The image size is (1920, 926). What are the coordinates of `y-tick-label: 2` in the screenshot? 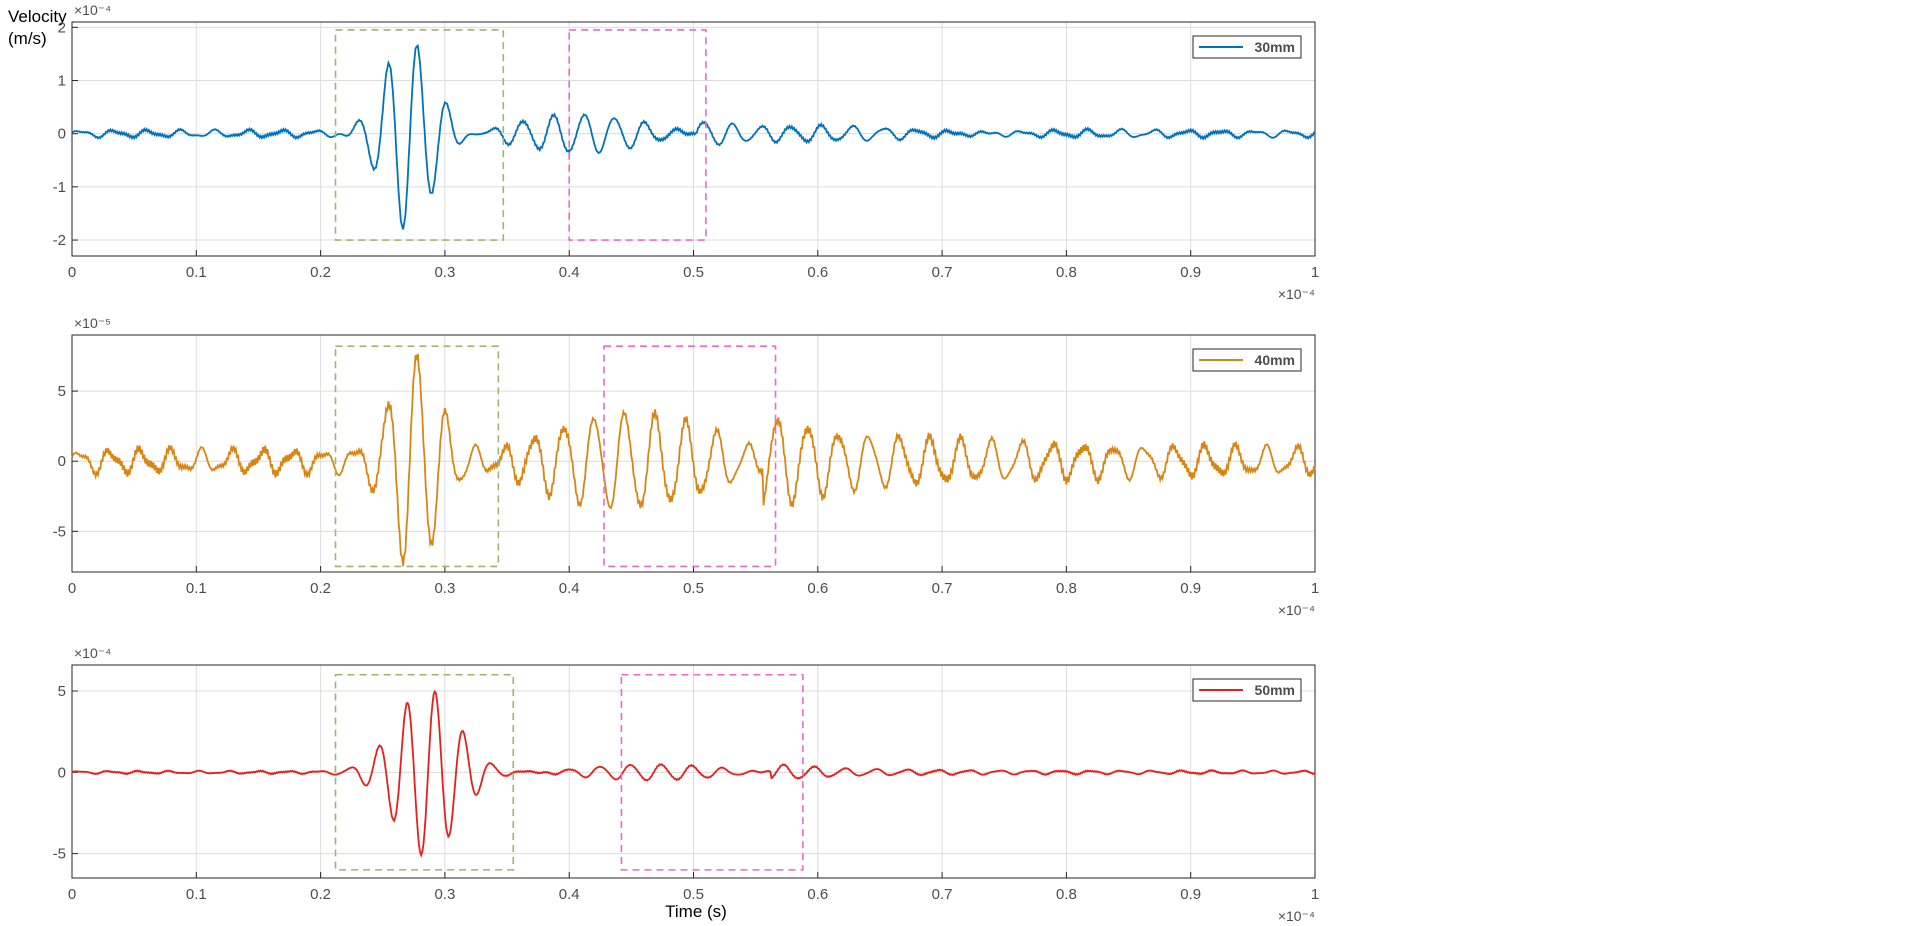 It's located at (62, 27).